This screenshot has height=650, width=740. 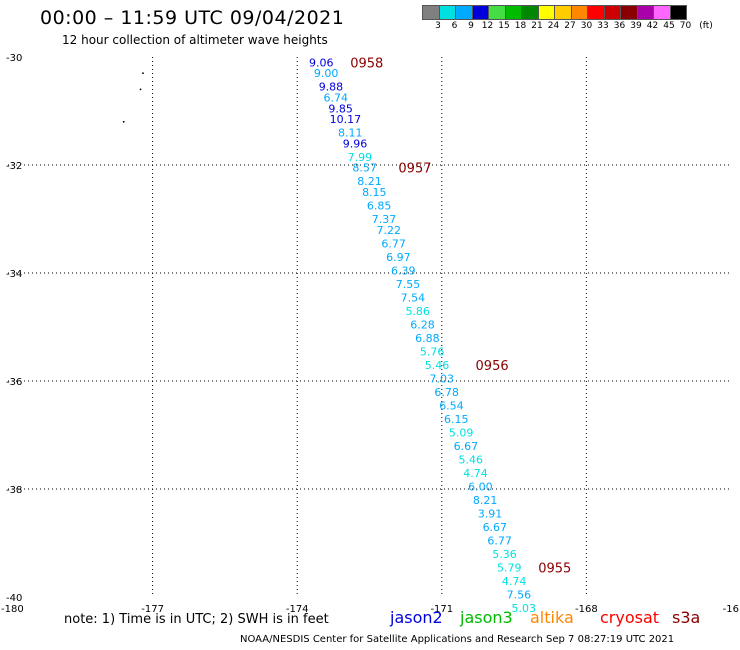 What do you see at coordinates (340, 108) in the screenshot?
I see `swh-data-label: 9.85` at bounding box center [340, 108].